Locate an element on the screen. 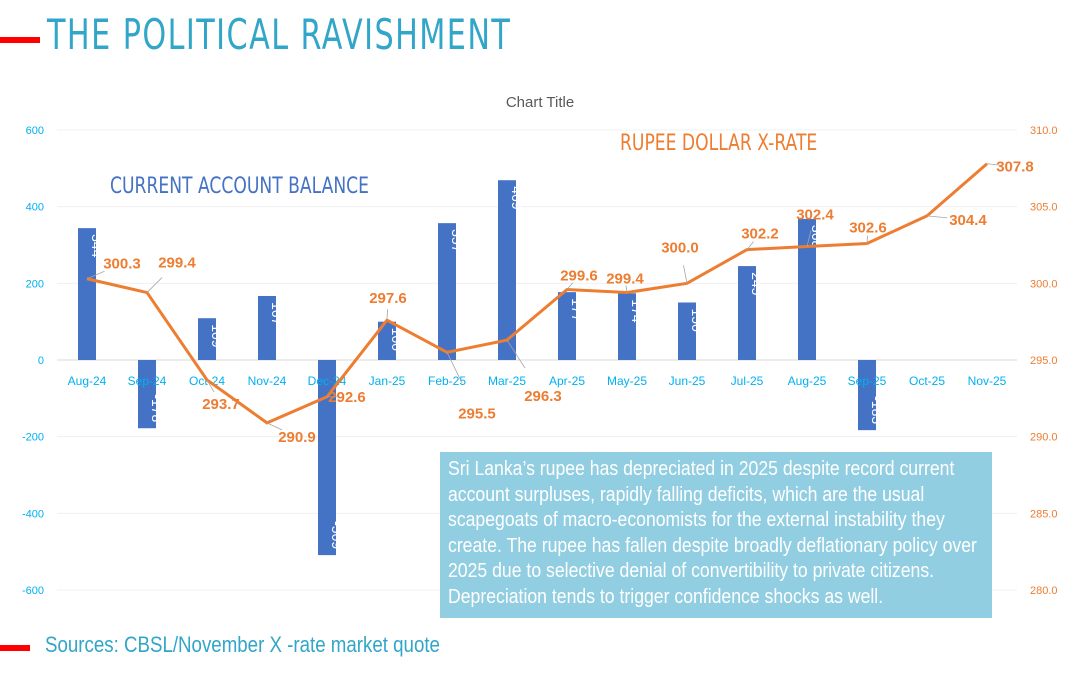 Image resolution: width=1080 pixels, height=675 pixels. bar-label: 150 is located at coordinates (697, 321).